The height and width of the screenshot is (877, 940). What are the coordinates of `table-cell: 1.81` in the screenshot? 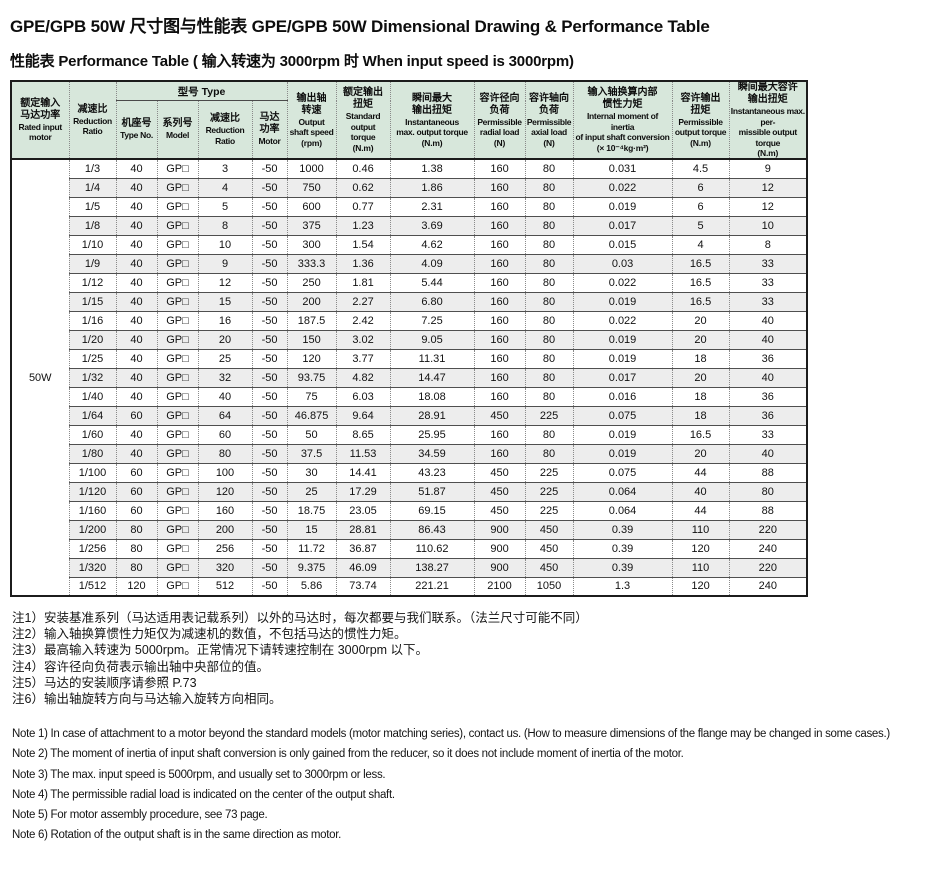 It's located at (363, 282).